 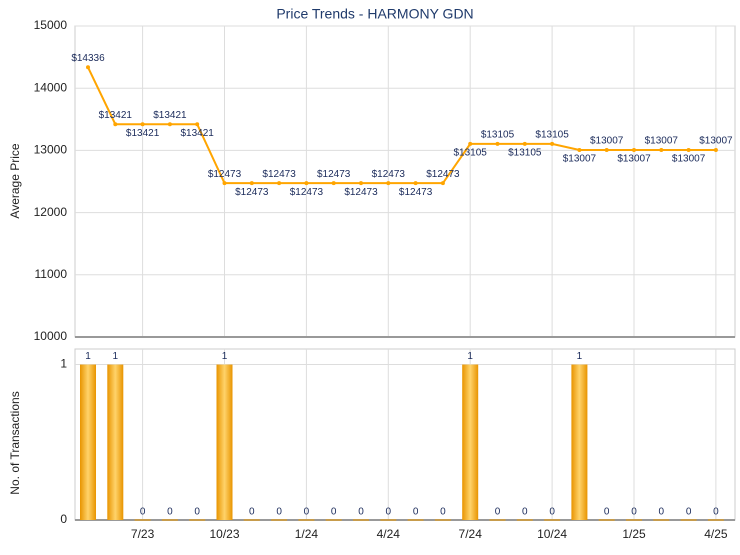 I want to click on x-tick-label: 10/23, so click(x=224, y=534).